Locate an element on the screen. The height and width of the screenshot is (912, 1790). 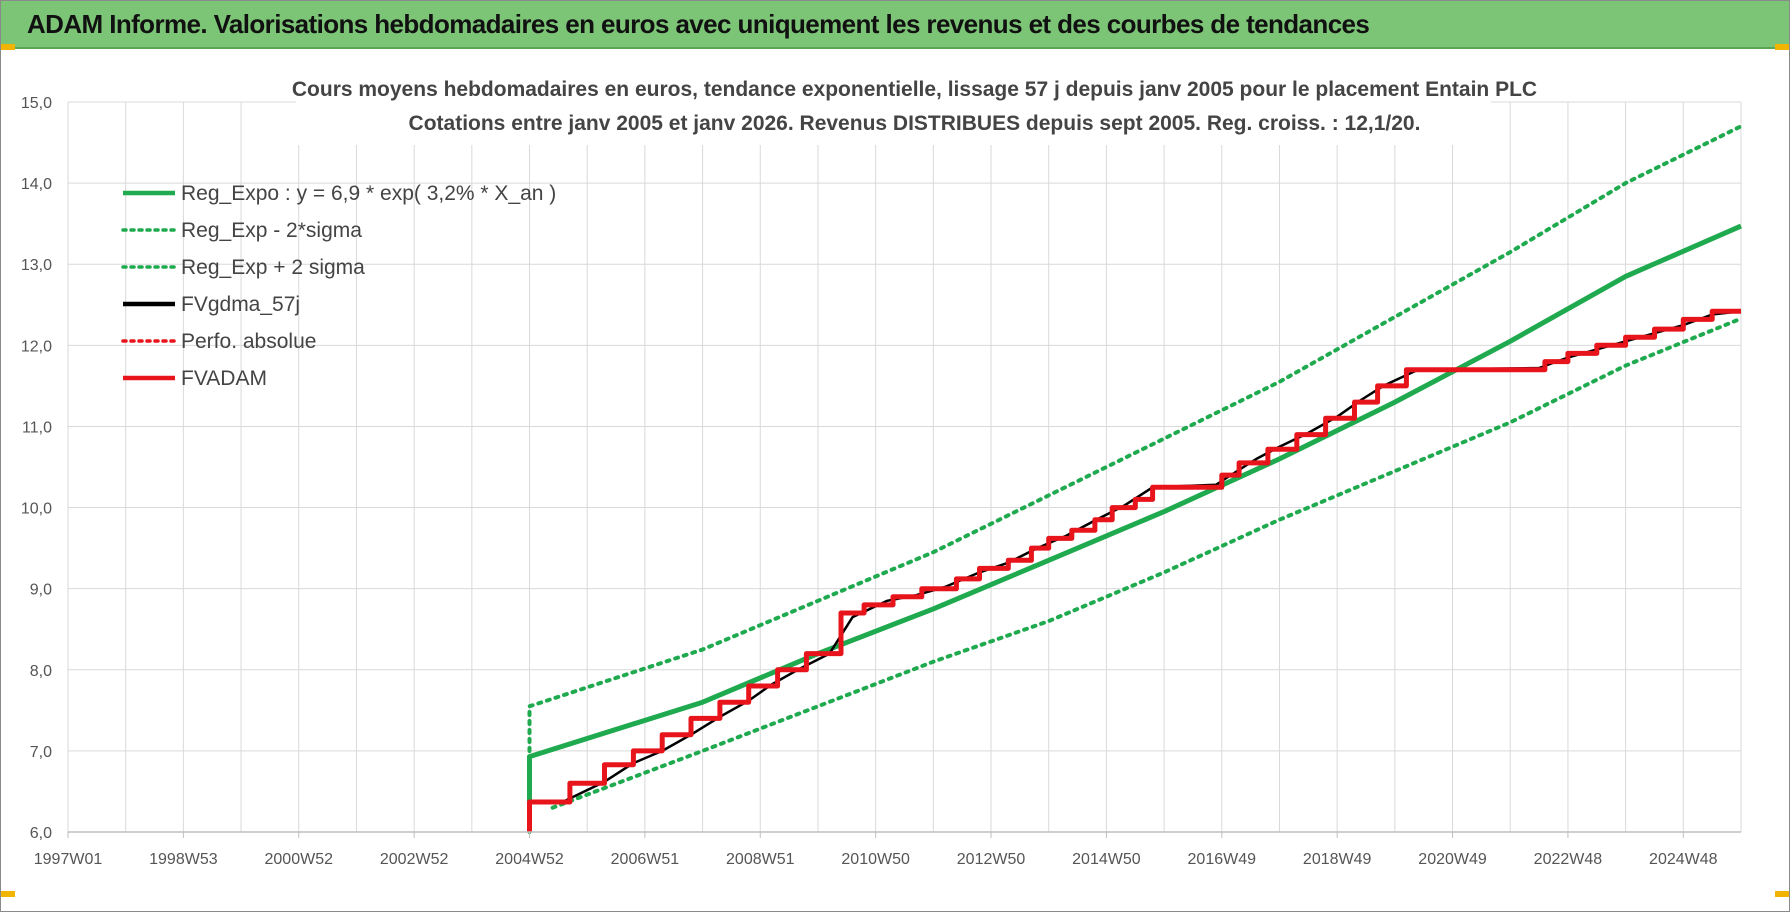
x-tick-label: 1998W53 is located at coordinates (183, 859).